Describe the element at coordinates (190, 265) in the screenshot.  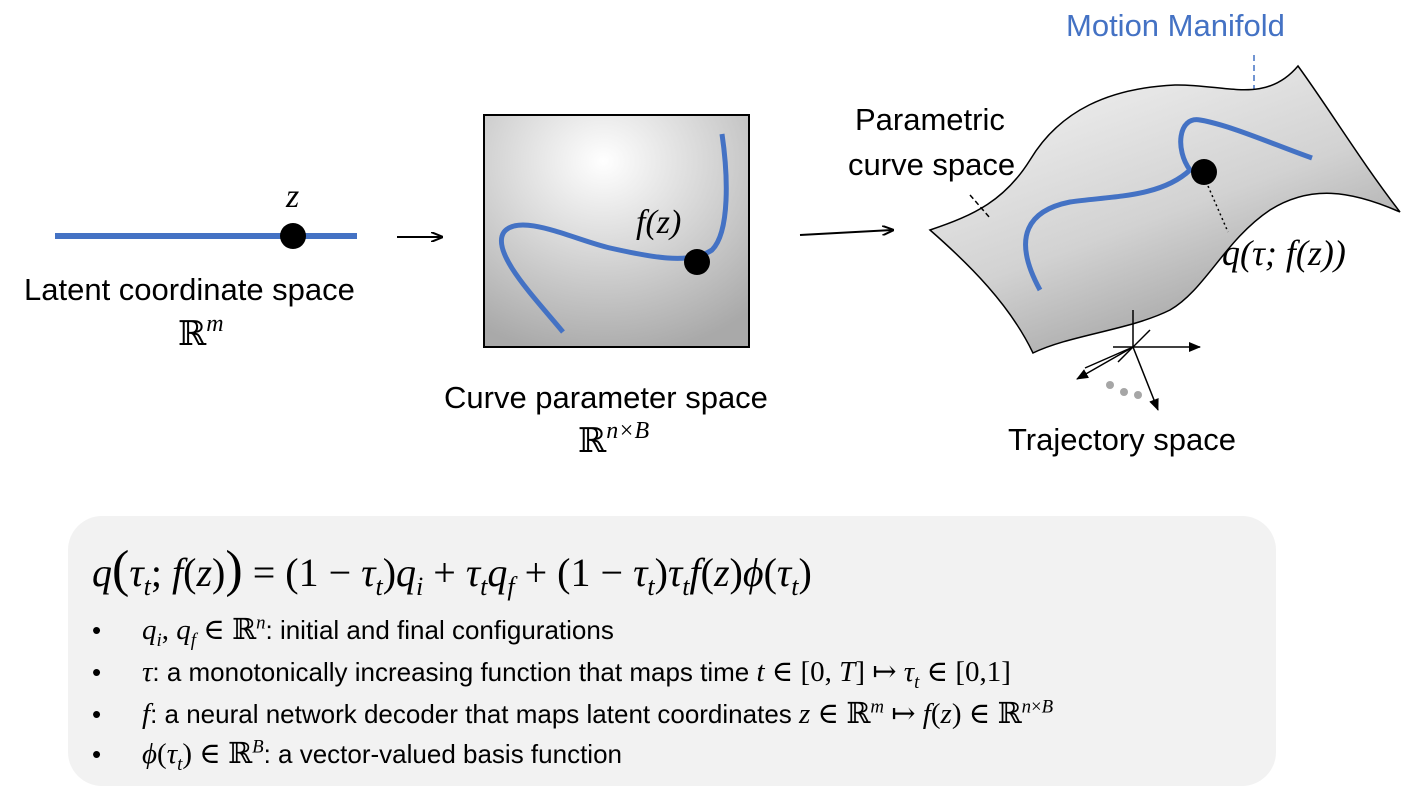
I see `latent-space-group: z Latent coordinate space ℝm` at that location.